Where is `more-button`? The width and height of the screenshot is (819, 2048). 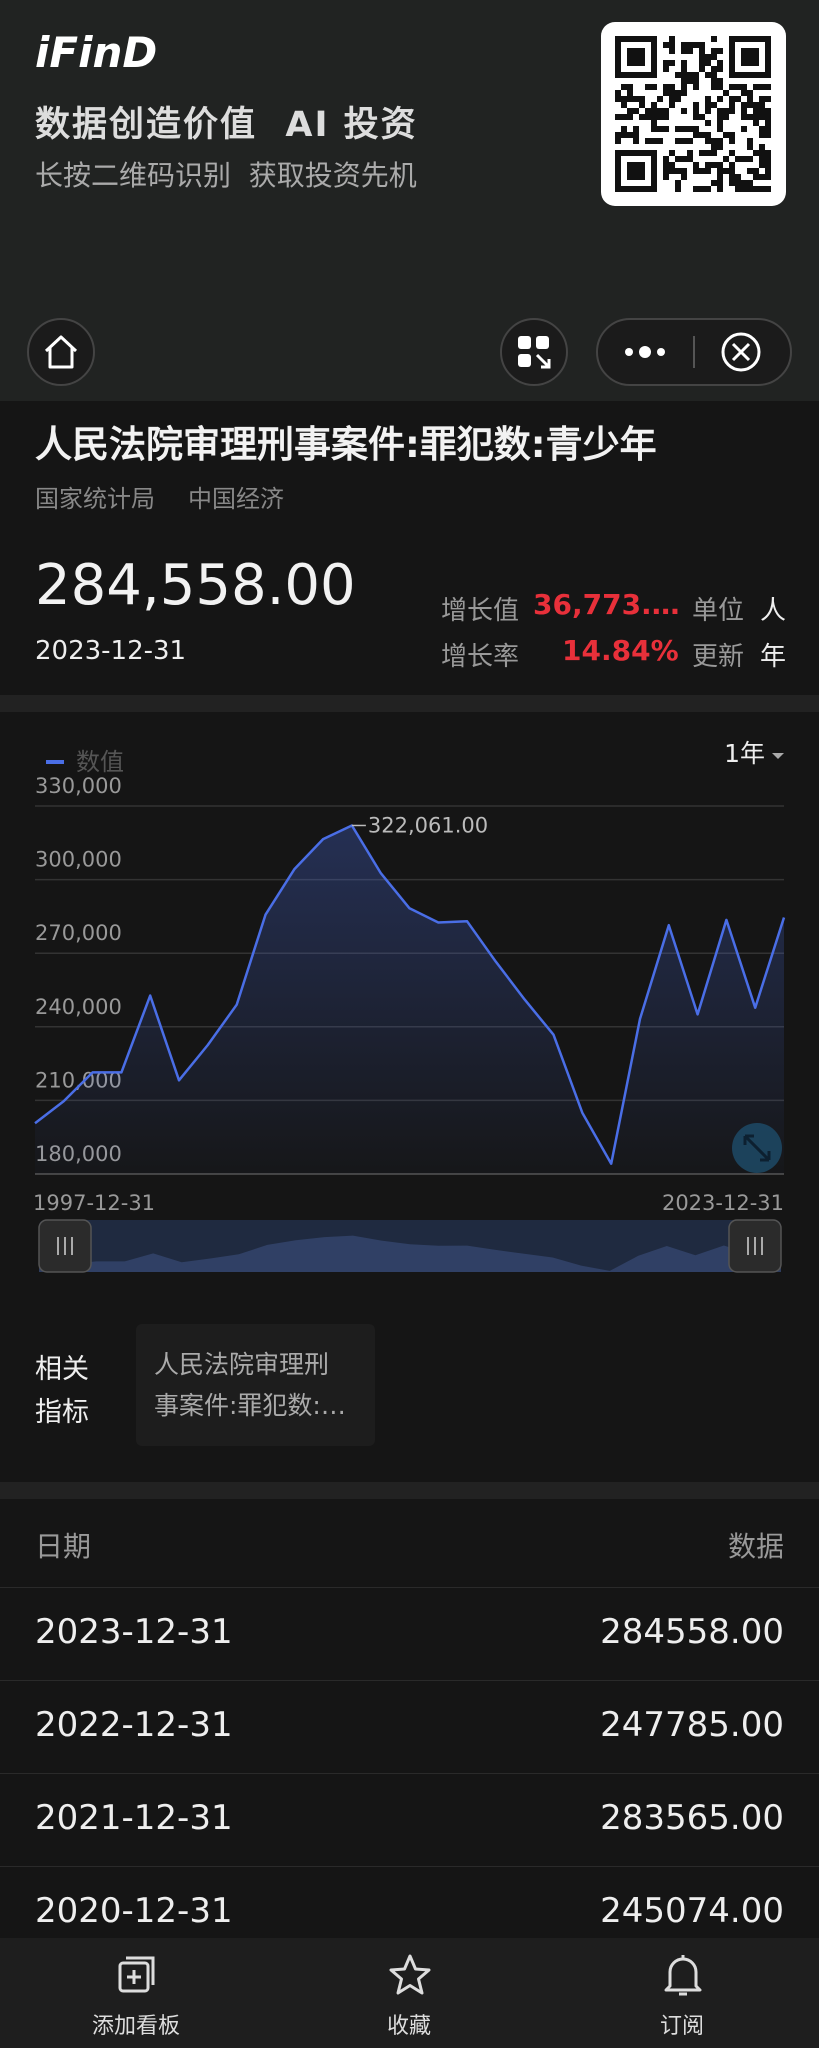 more-button is located at coordinates (645, 352).